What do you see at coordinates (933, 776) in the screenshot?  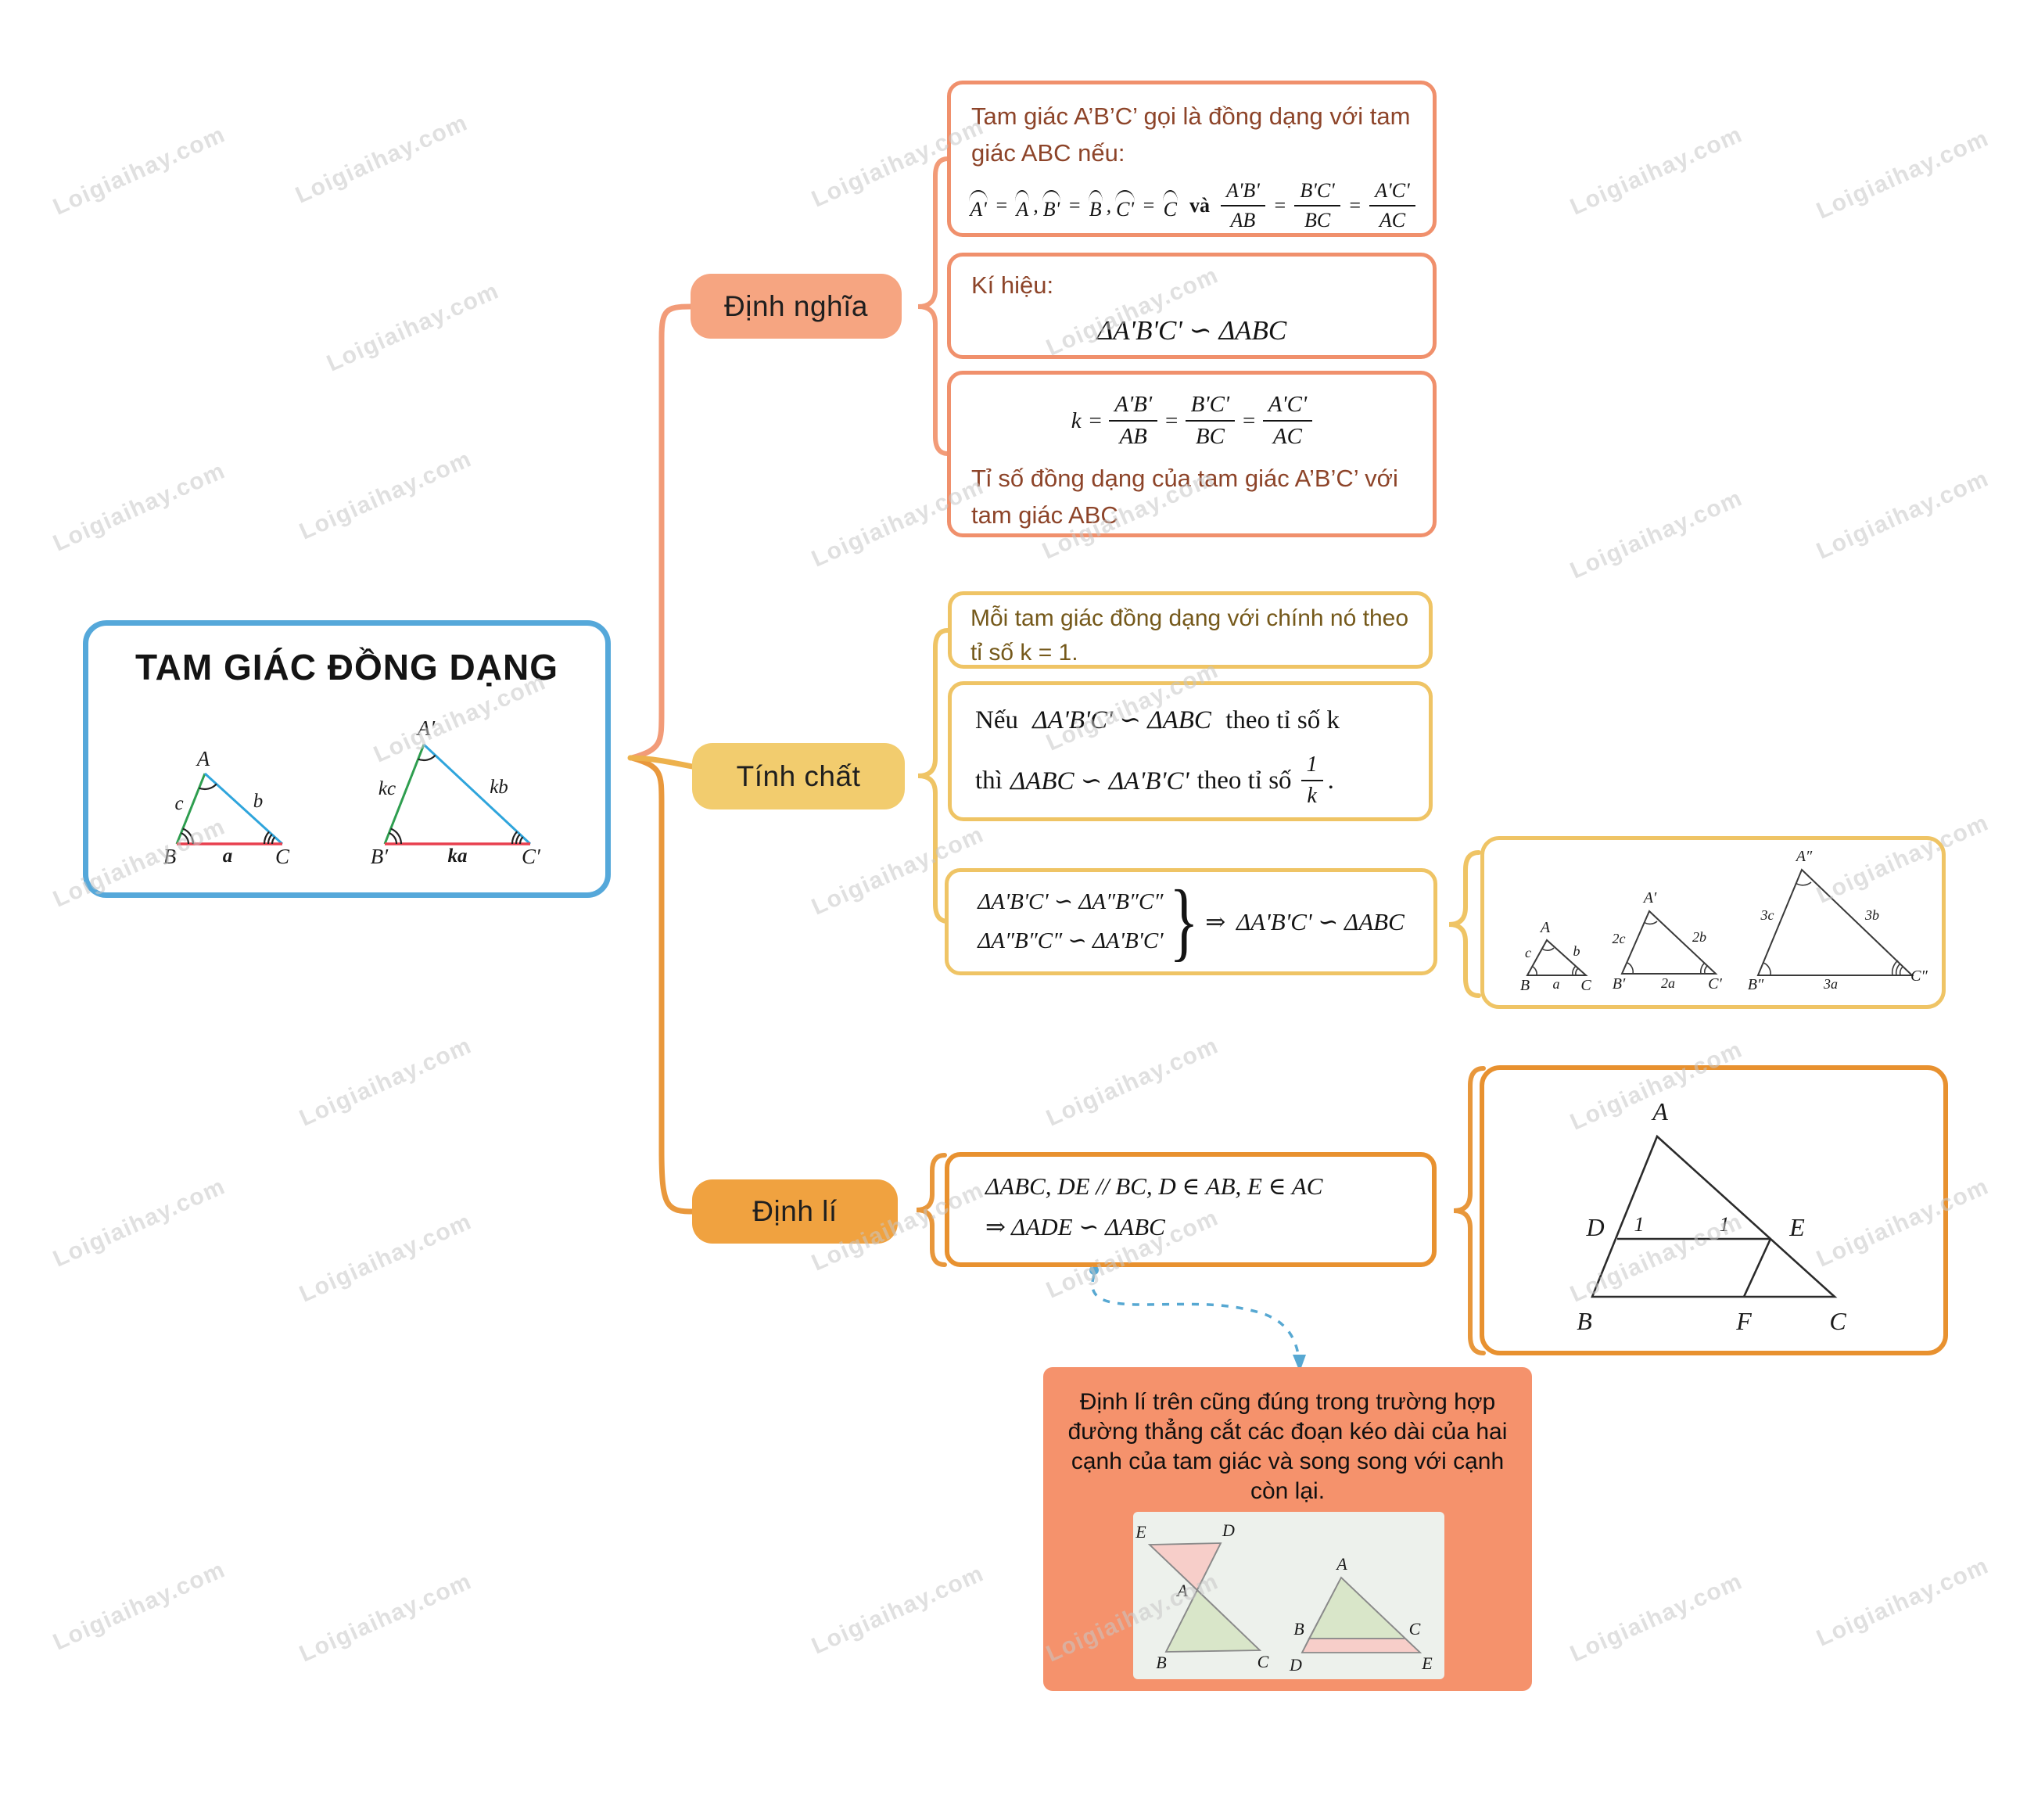 I see `brace-property` at bounding box center [933, 776].